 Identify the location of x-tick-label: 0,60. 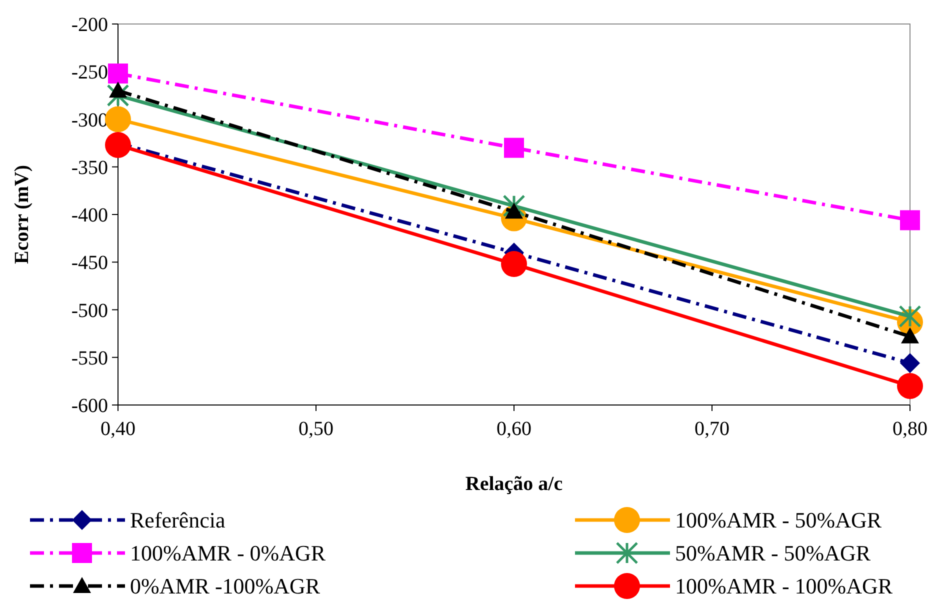
(514, 429).